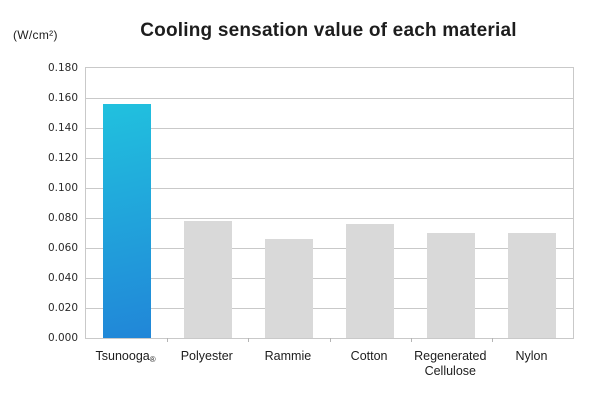 The image size is (600, 400). Describe the element at coordinates (126, 221) in the screenshot. I see `bar-tsunooga` at that location.